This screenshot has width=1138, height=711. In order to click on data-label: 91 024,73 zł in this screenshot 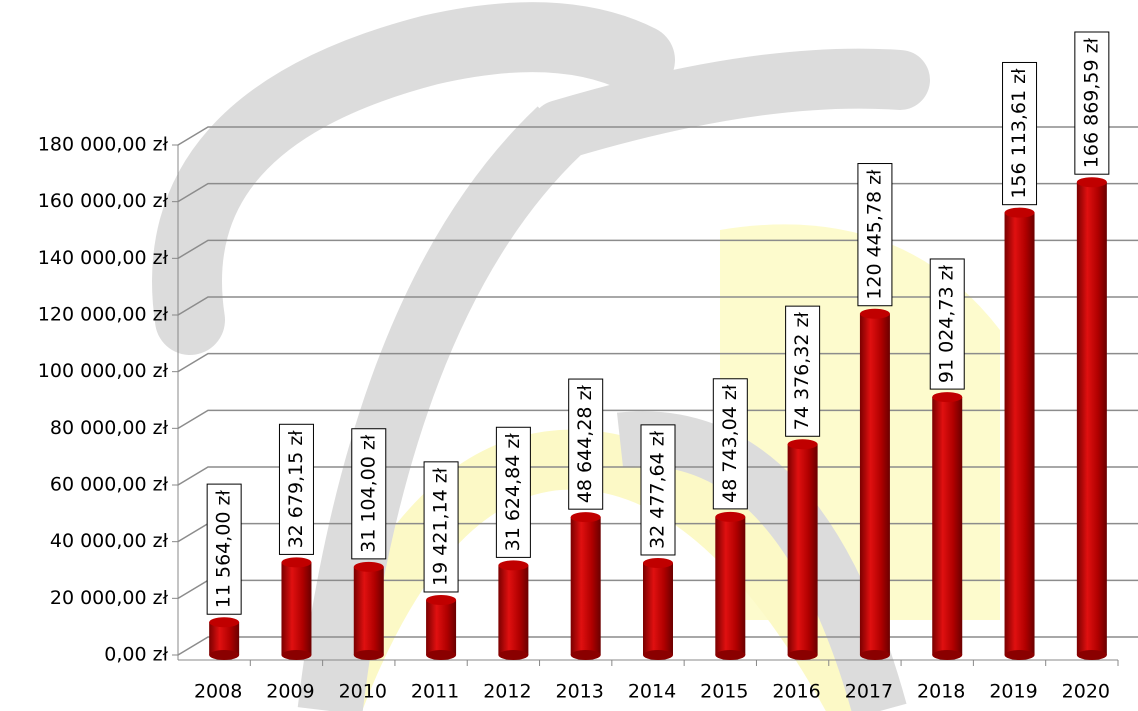, I will do `click(947, 323)`.